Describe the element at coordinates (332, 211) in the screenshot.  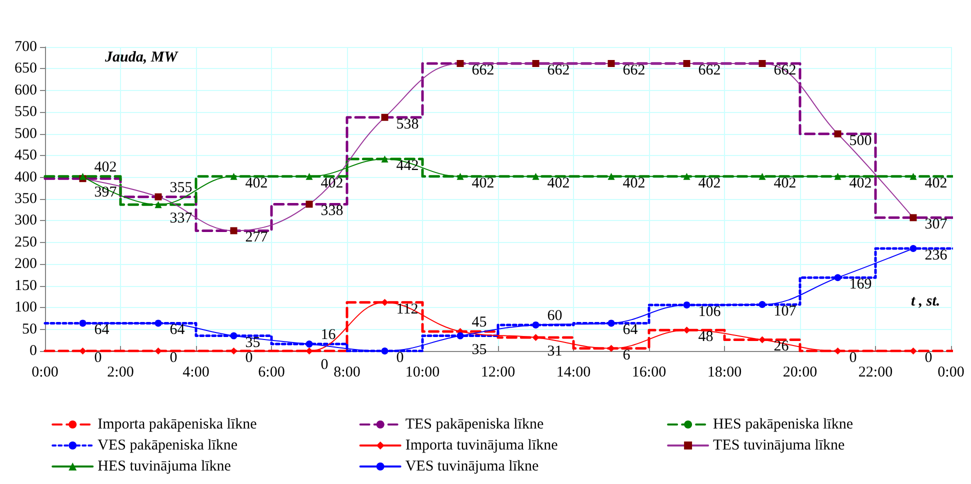
I see `data-label: 338` at that location.